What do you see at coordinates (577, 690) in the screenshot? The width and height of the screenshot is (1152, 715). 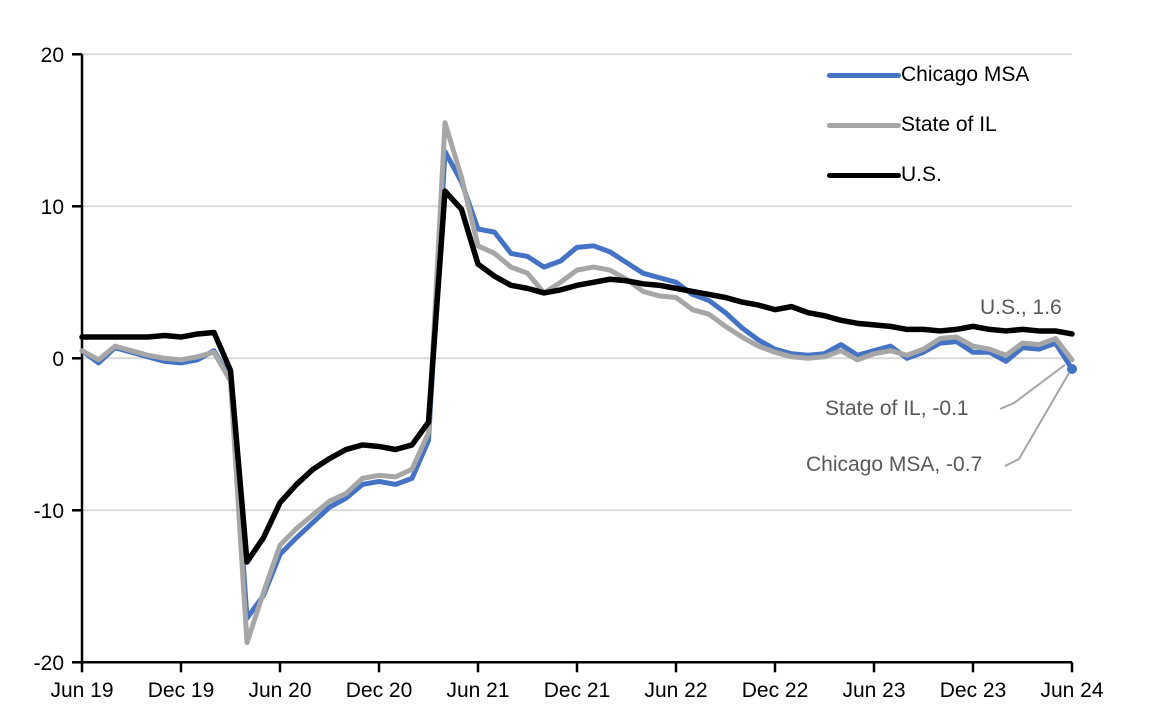 I see `x-tick-label: Dec 21` at bounding box center [577, 690].